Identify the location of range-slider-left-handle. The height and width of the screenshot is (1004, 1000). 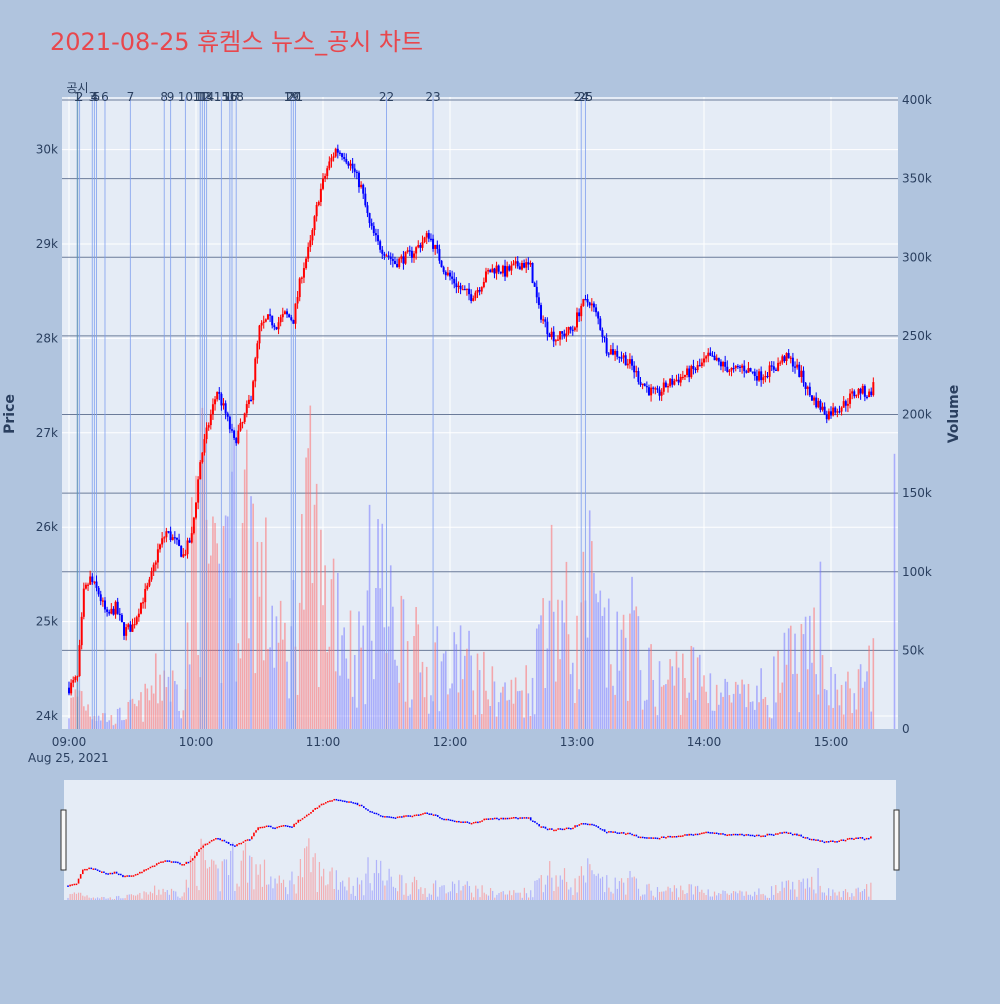
(63, 840).